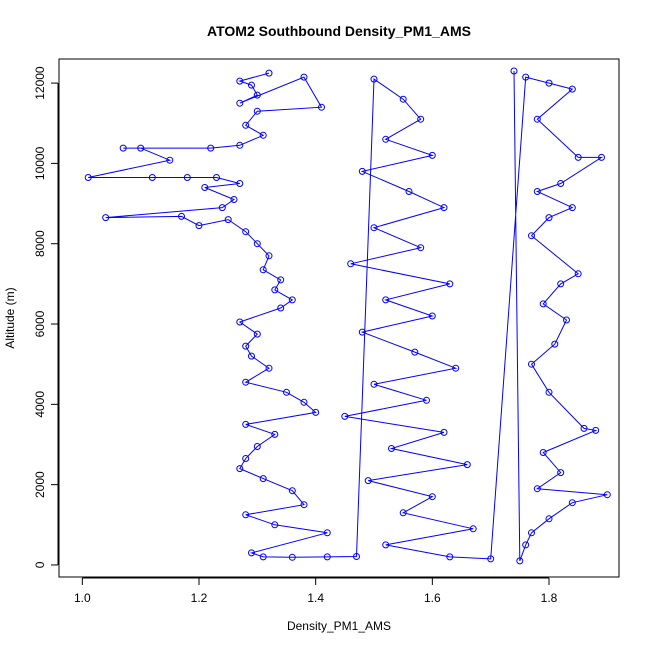  What do you see at coordinates (40, 564) in the screenshot?
I see `y-tick-label: 0` at bounding box center [40, 564].